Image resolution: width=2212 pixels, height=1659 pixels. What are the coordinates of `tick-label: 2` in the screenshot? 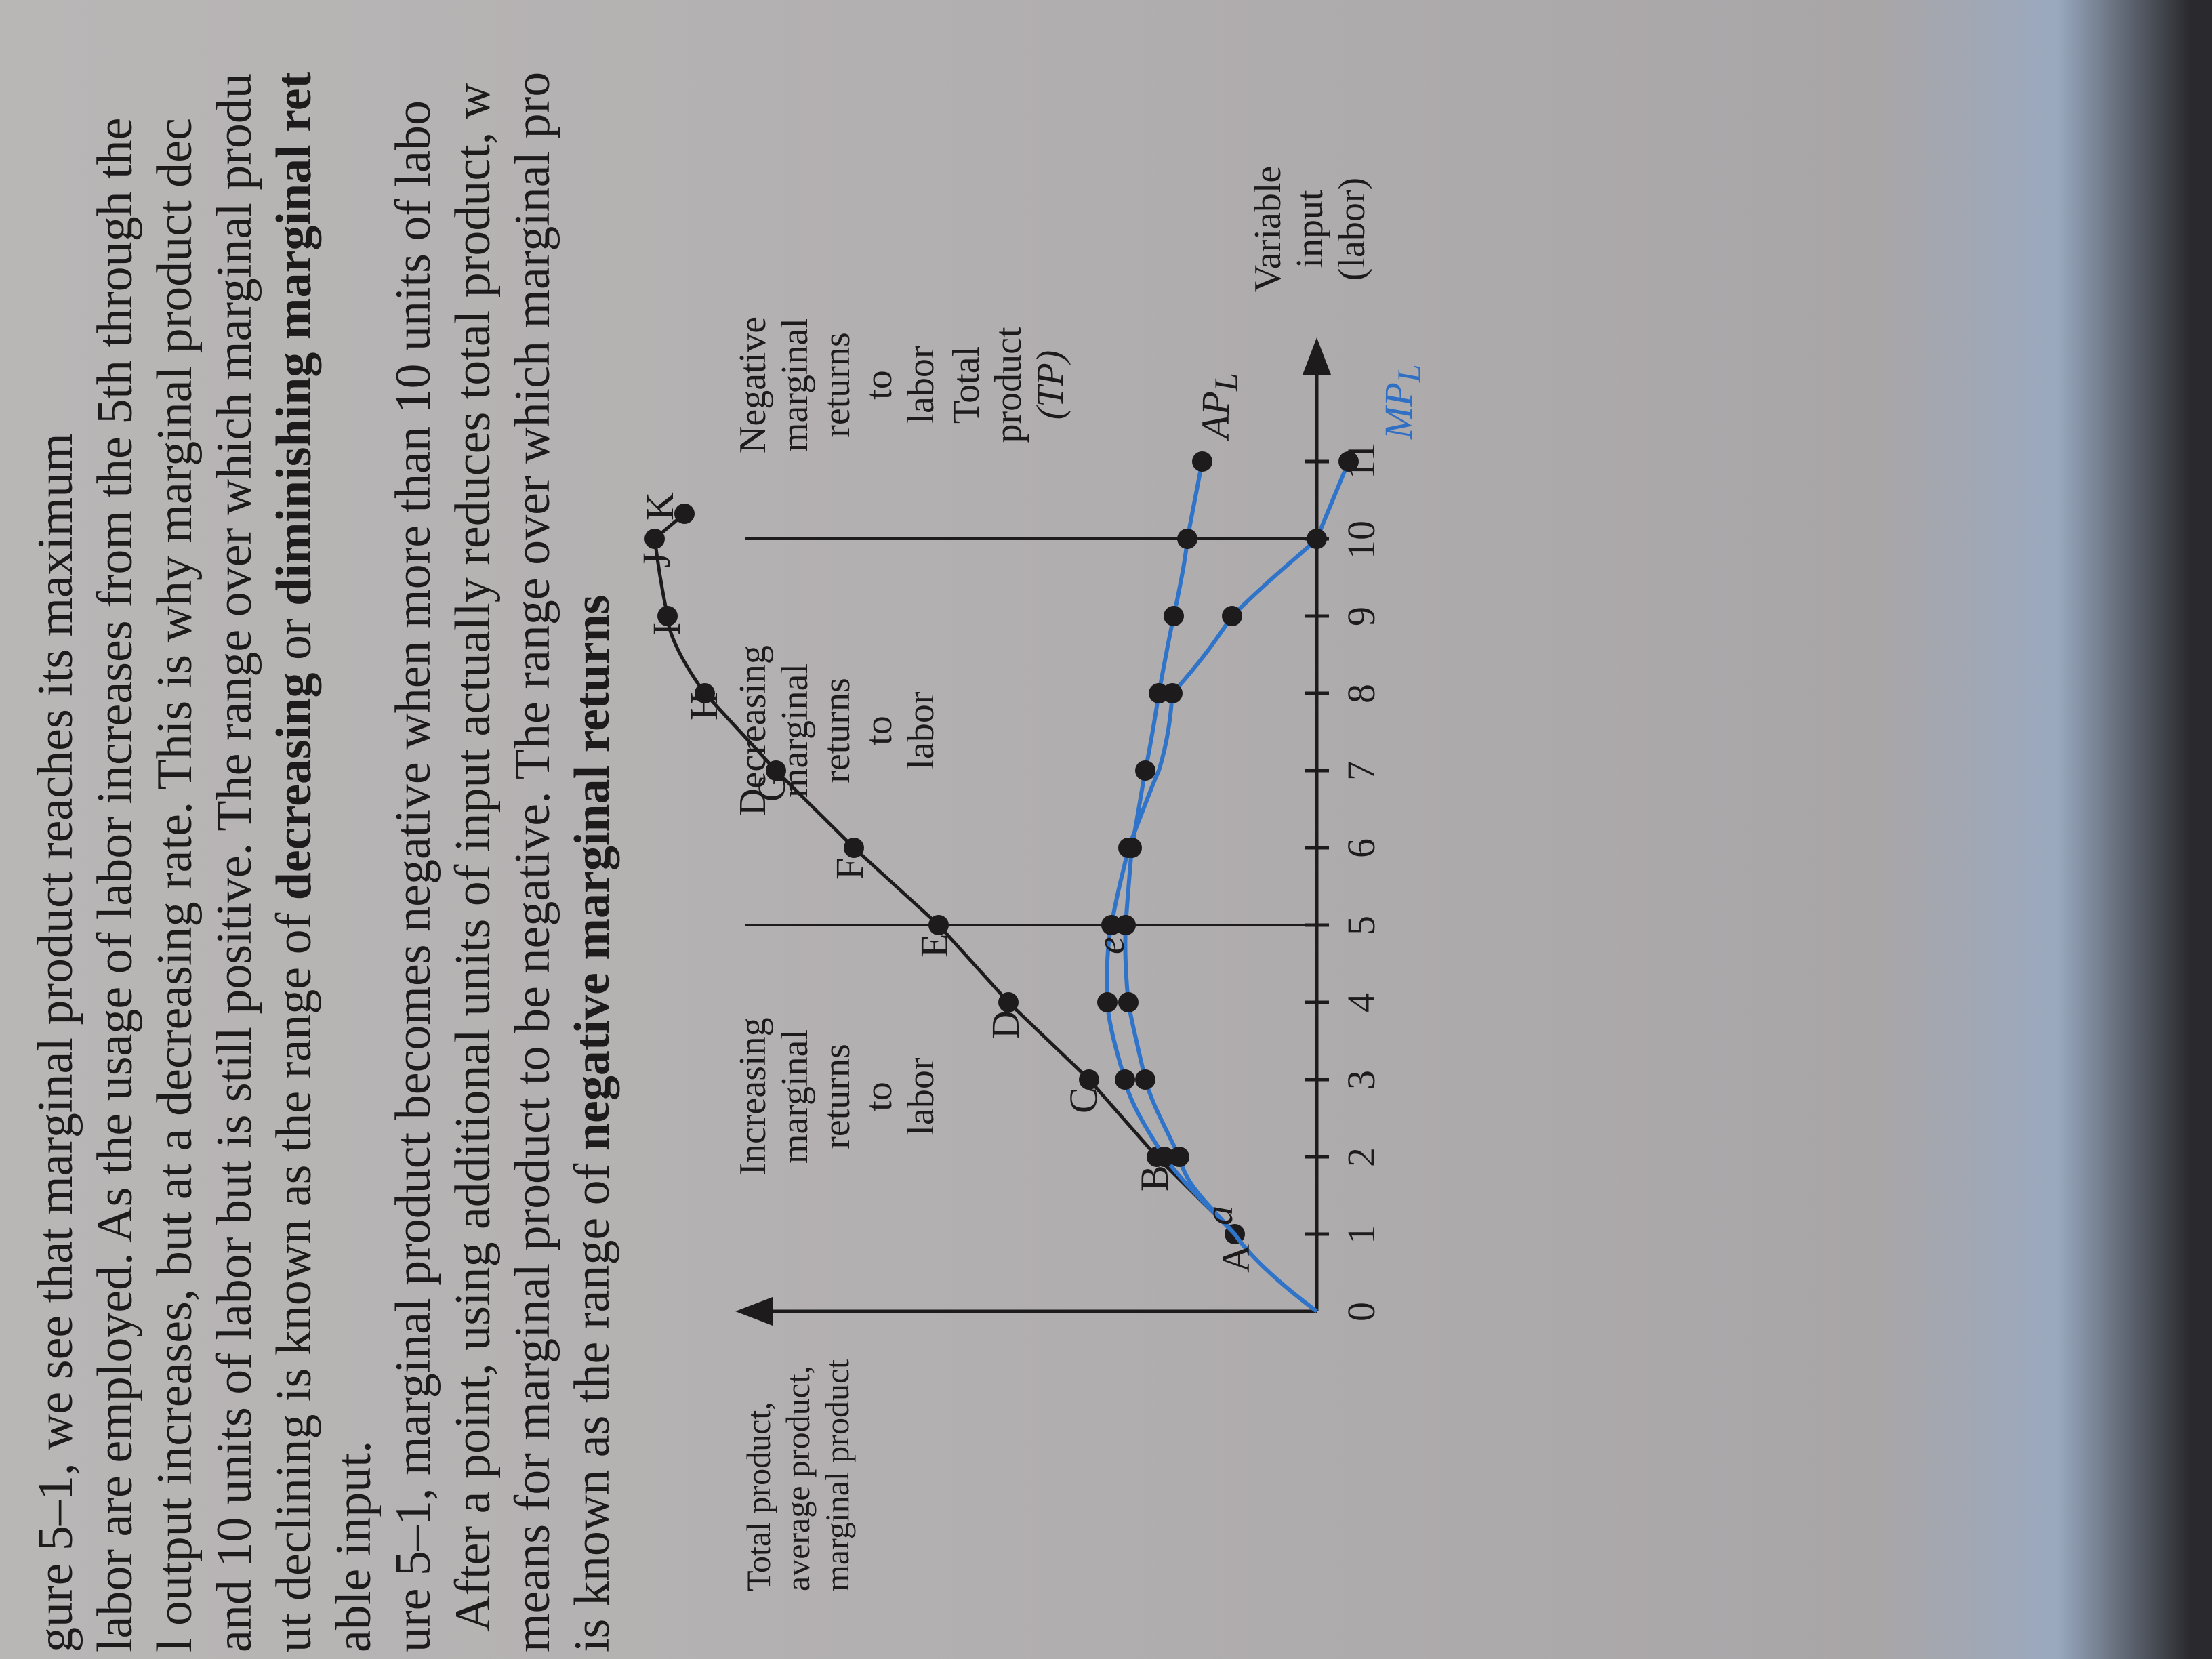 It's located at (1361, 1157).